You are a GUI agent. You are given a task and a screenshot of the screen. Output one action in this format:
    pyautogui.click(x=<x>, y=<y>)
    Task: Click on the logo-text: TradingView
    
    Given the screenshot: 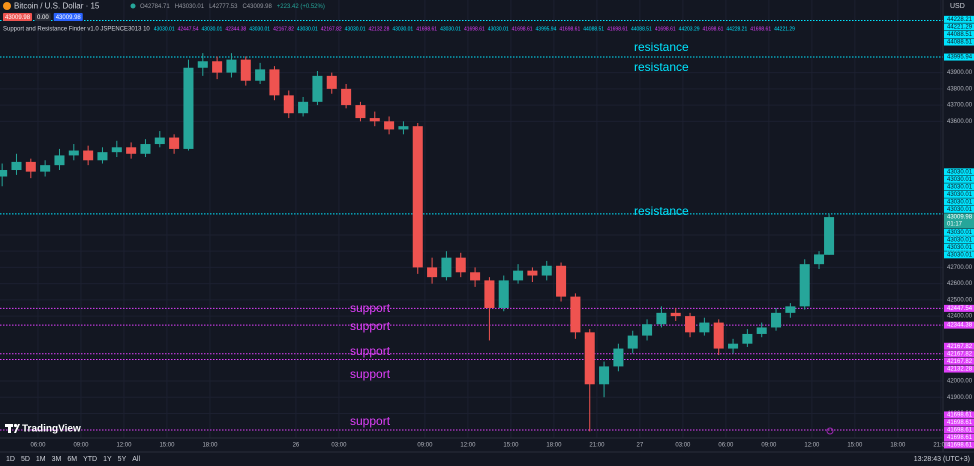 What is the action you would take?
    pyautogui.click(x=51, y=429)
    